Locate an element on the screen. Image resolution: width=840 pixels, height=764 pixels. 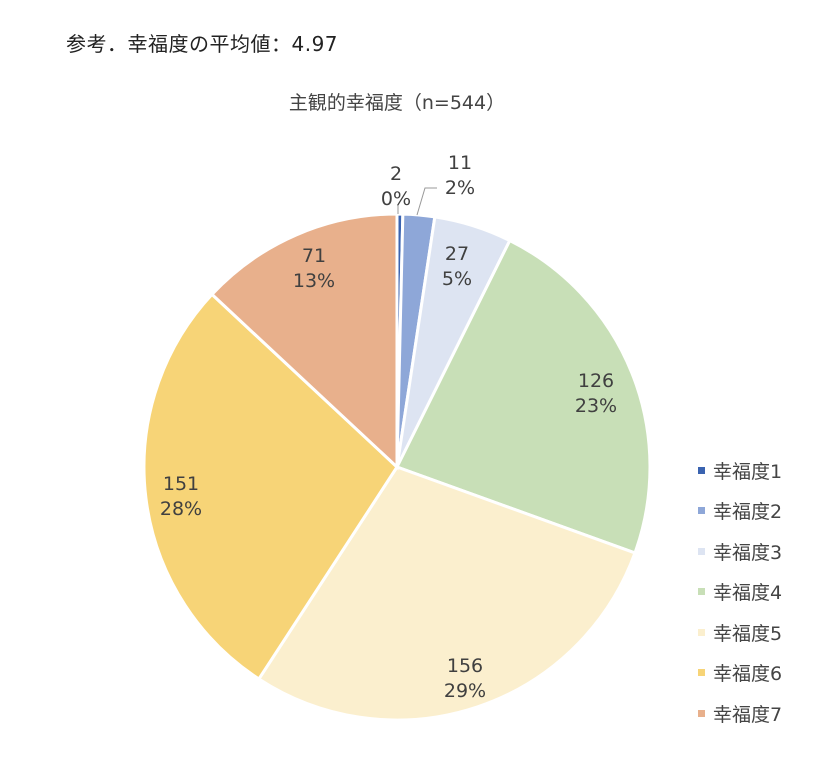
chart-legend: 幸福度1 幸福度2 幸福度3 幸福度4 幸福度5 幸福度6 幸福度7 is located at coordinates (740, 592).